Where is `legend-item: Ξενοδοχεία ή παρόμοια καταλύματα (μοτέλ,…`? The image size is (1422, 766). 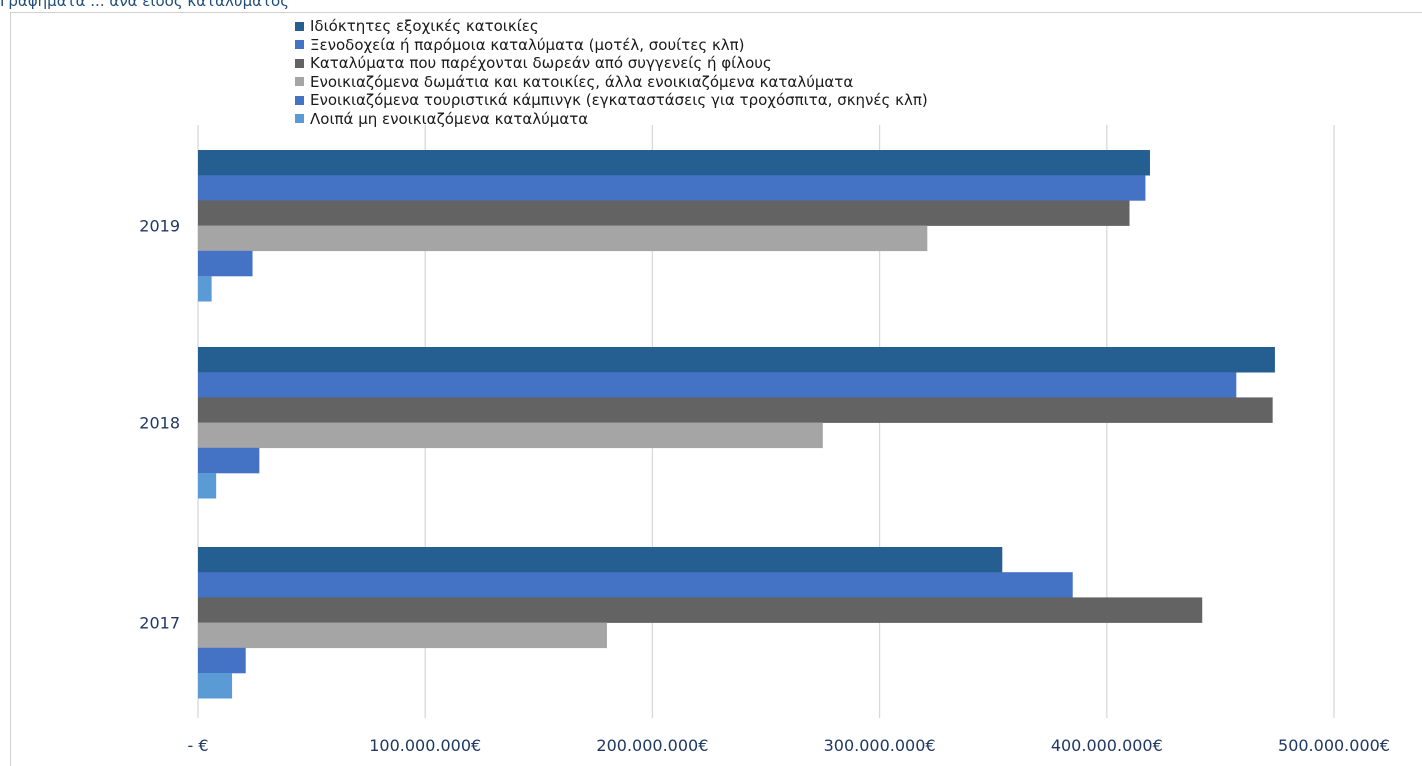
legend-item: Ξενοδοχεία ή παρόμοια καταλύματα (μοτέλ,… is located at coordinates (611, 45).